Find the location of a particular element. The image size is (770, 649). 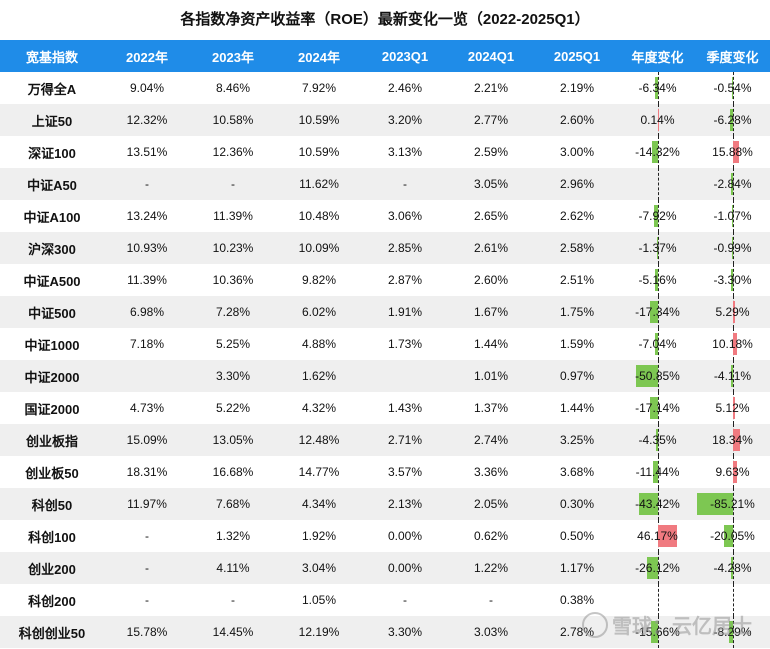

cell-annual-change: -17.14% is located at coordinates (657, 408).